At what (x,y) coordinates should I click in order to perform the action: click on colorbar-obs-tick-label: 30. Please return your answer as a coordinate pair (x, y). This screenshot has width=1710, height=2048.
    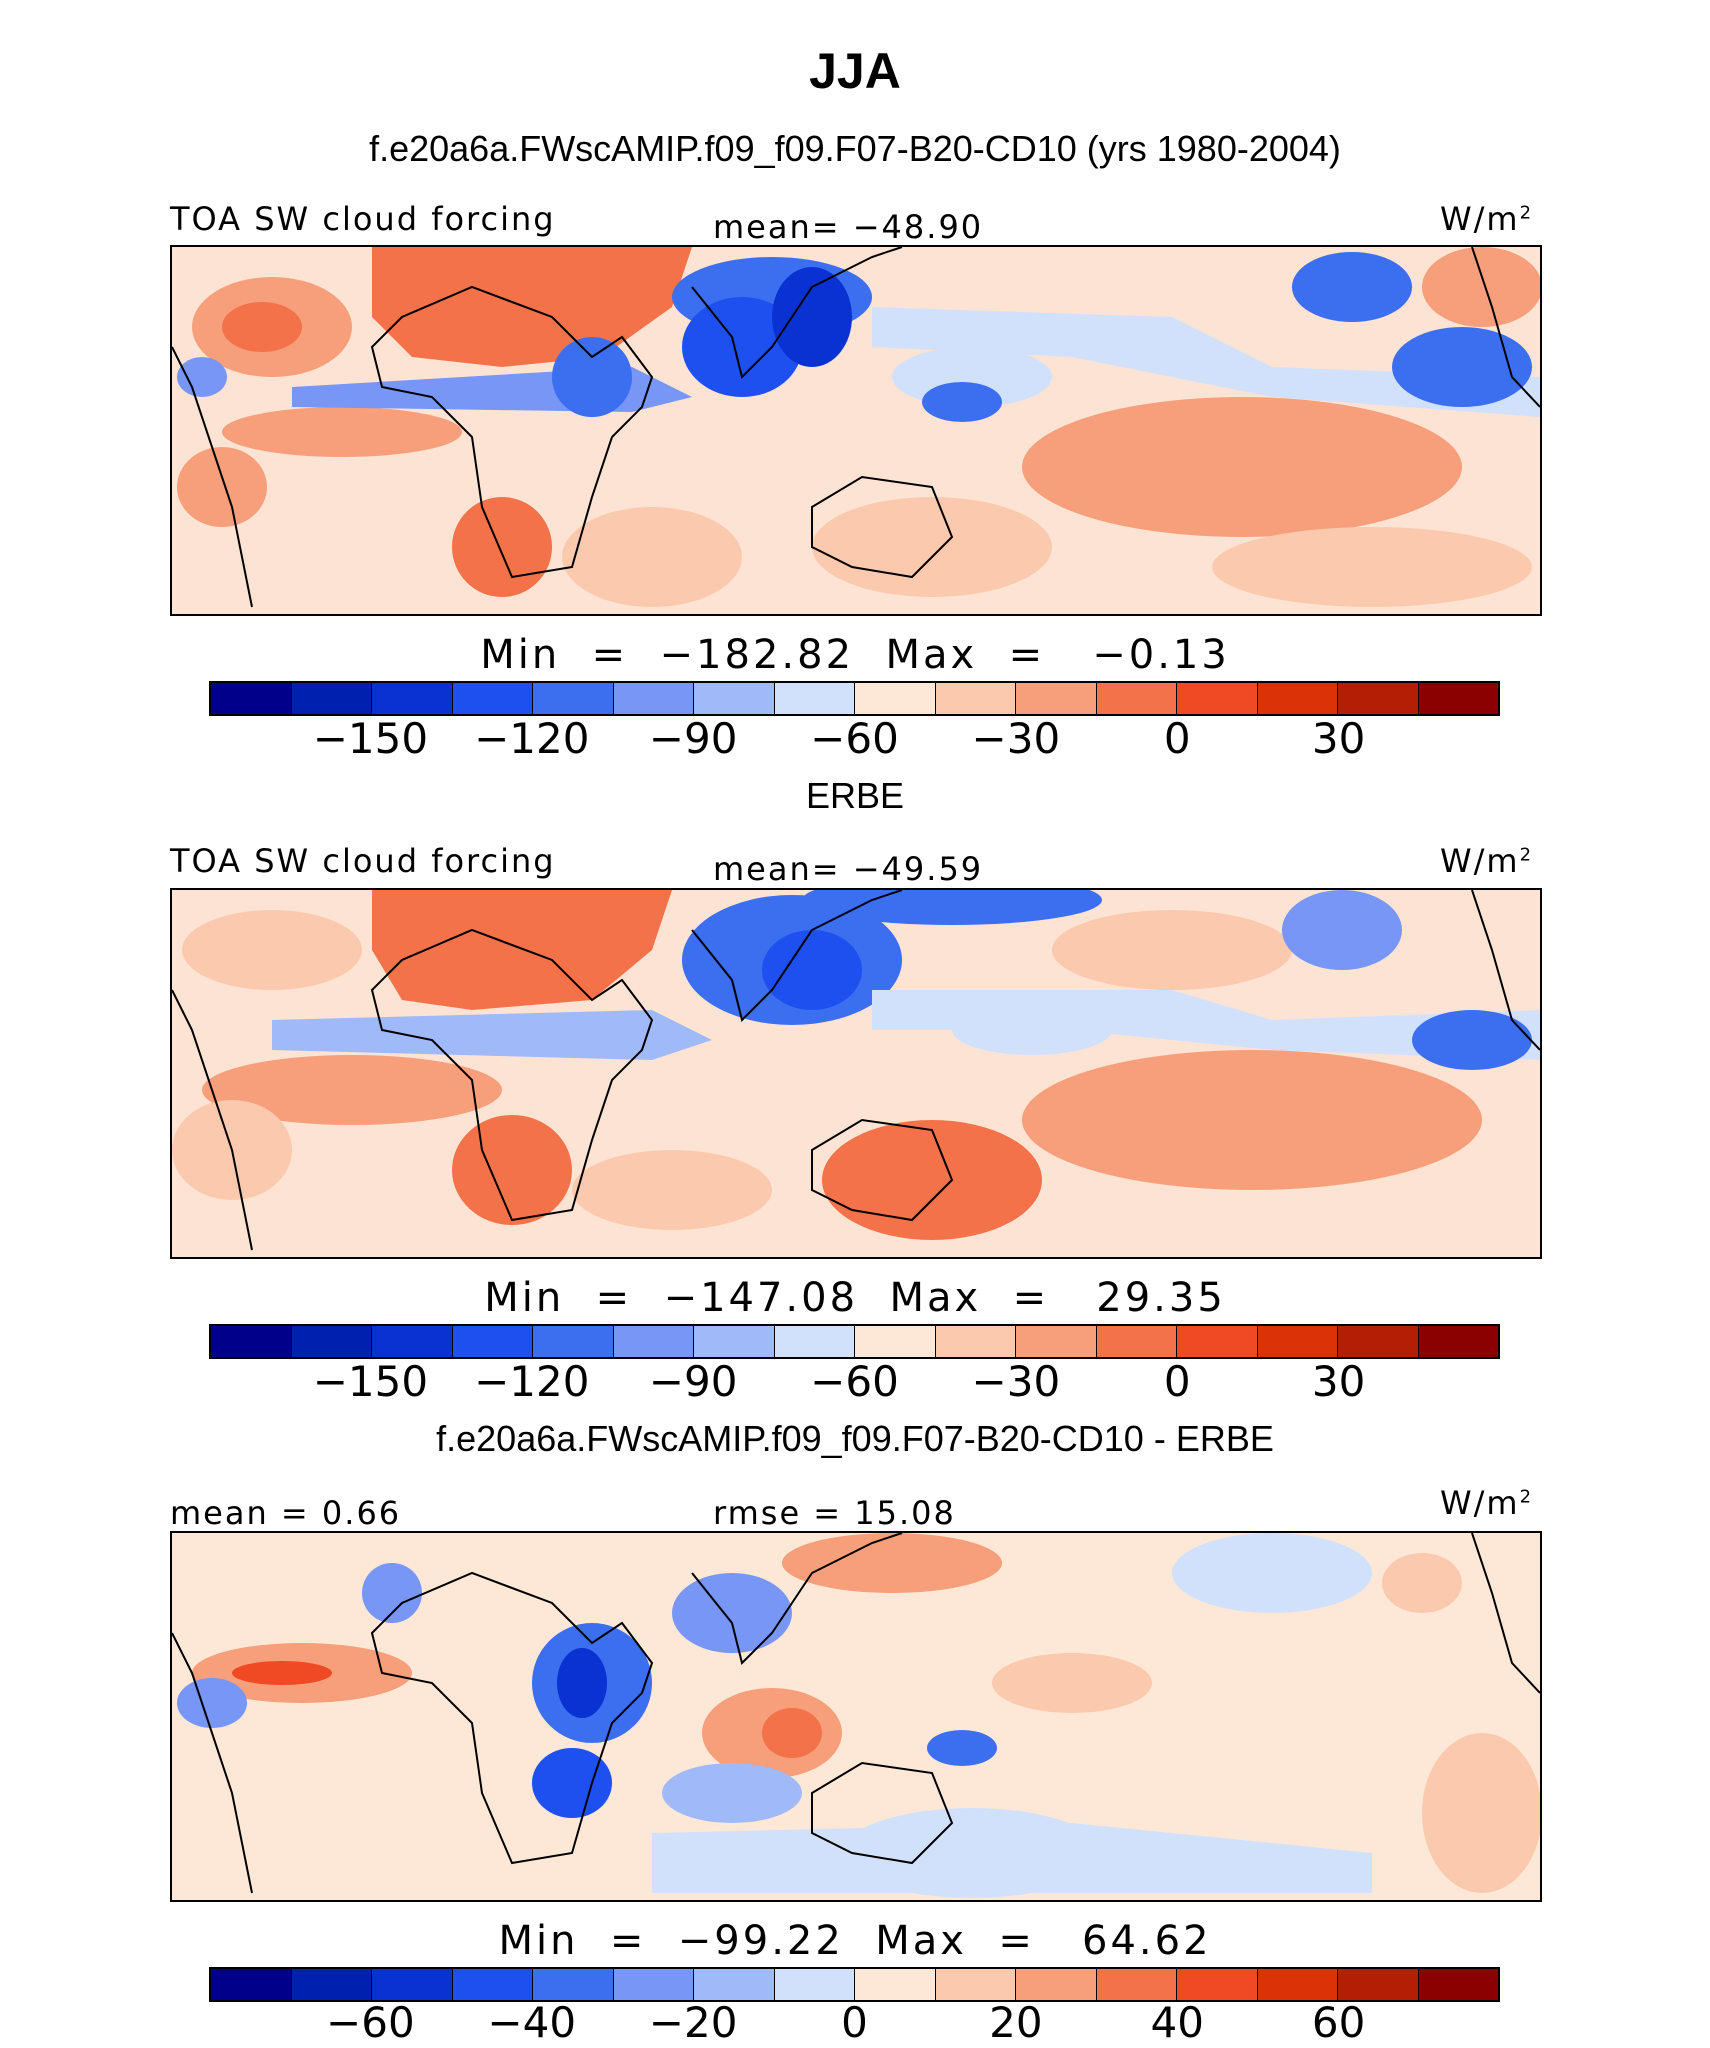
    Looking at the image, I should click on (1338, 1381).